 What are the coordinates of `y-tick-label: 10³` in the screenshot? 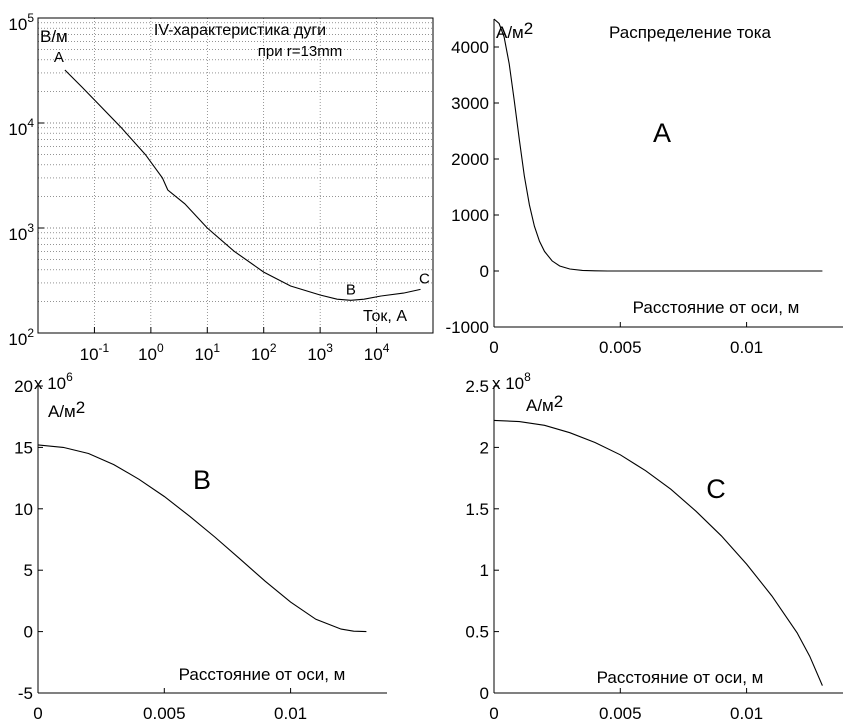 It's located at (21, 232).